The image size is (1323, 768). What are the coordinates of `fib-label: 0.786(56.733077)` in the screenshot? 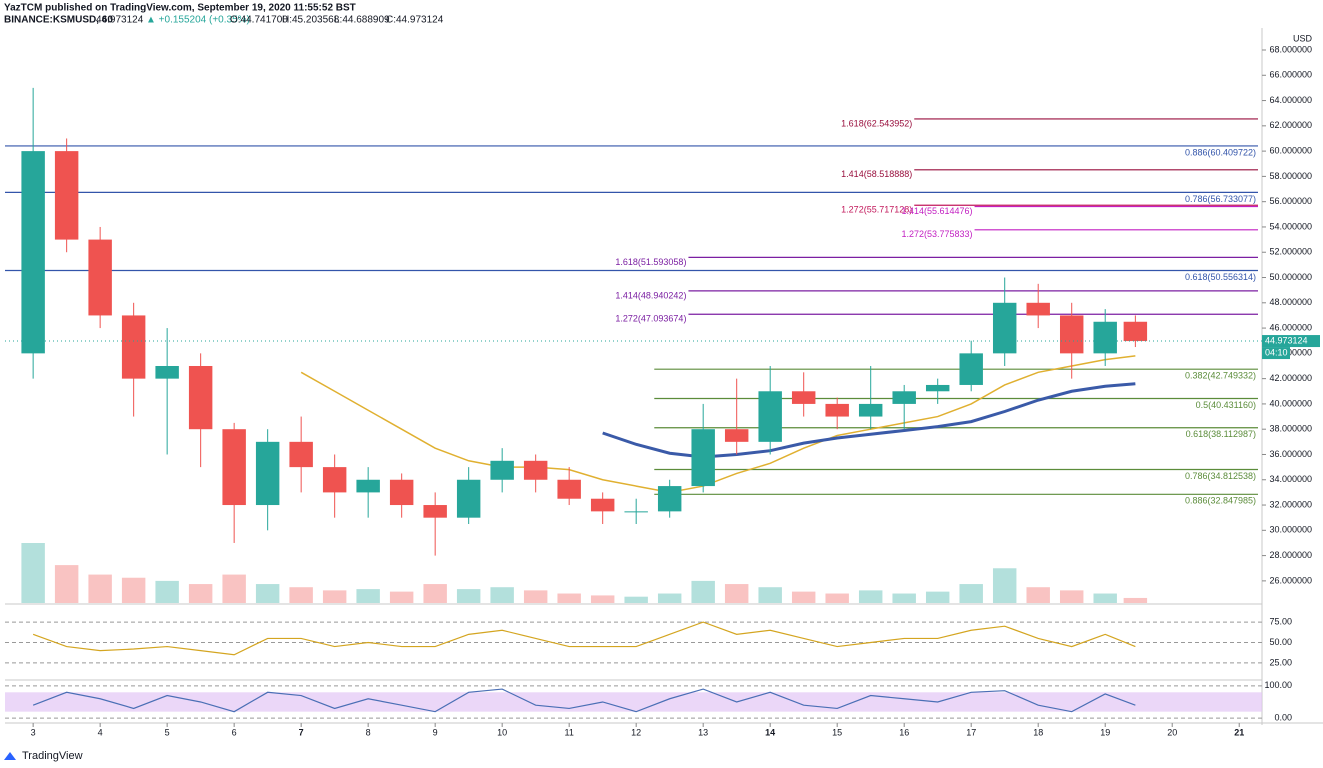 It's located at (1220, 199).